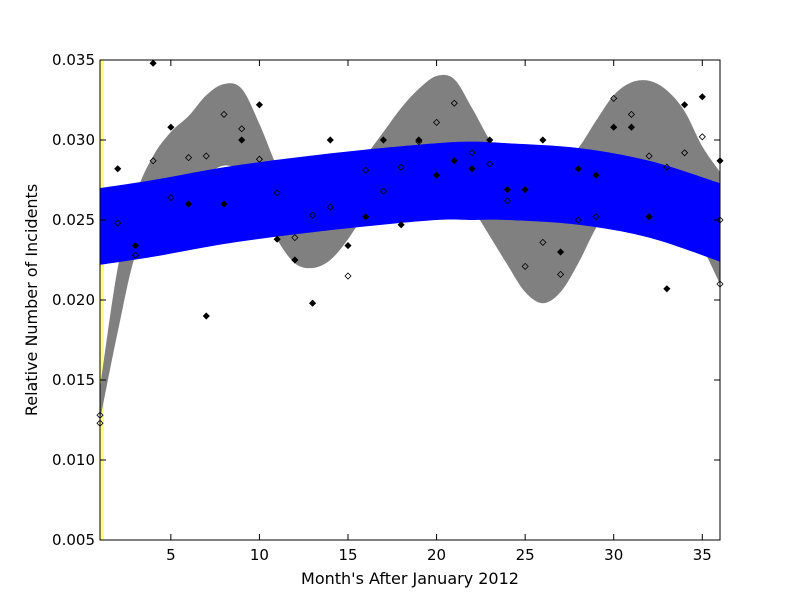  What do you see at coordinates (73, 220) in the screenshot?
I see `y-tick-label: 0.025` at bounding box center [73, 220].